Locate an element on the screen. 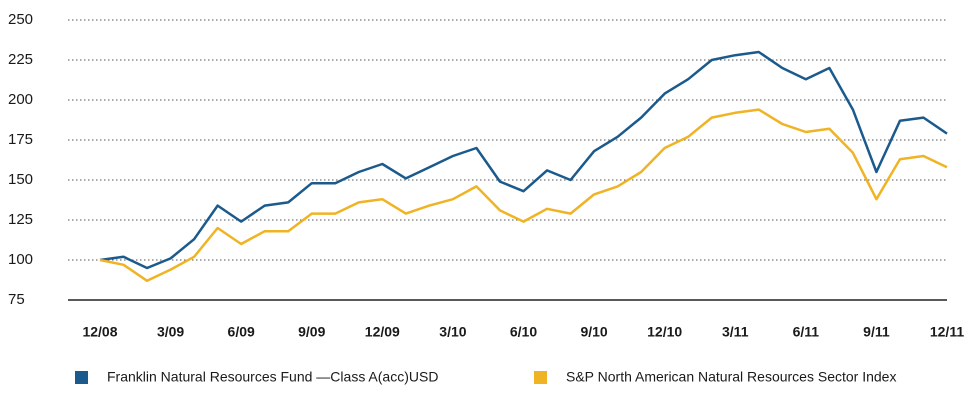  x-tick-label: 3/09 is located at coordinates (170, 332).